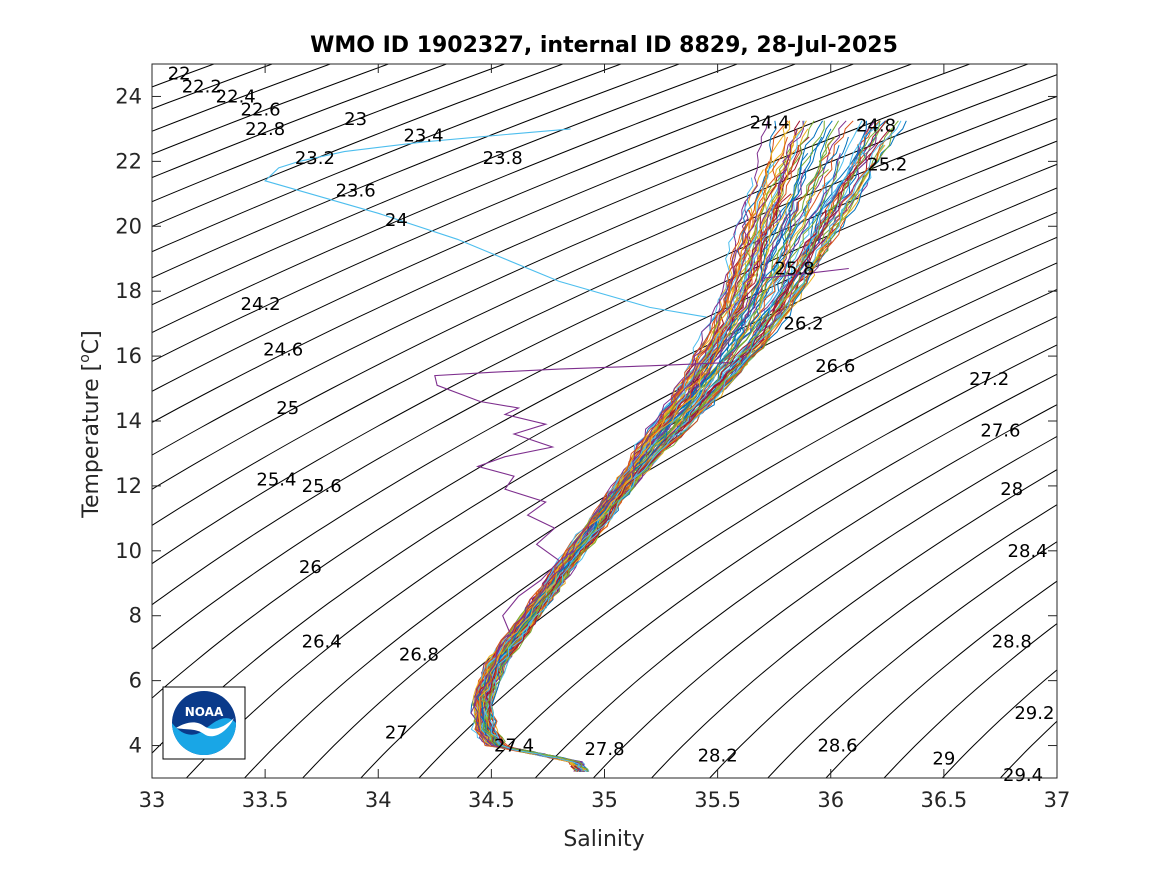 The width and height of the screenshot is (1167, 880). What do you see at coordinates (261, 109) in the screenshot?
I see `isoline-label: 22.6` at bounding box center [261, 109].